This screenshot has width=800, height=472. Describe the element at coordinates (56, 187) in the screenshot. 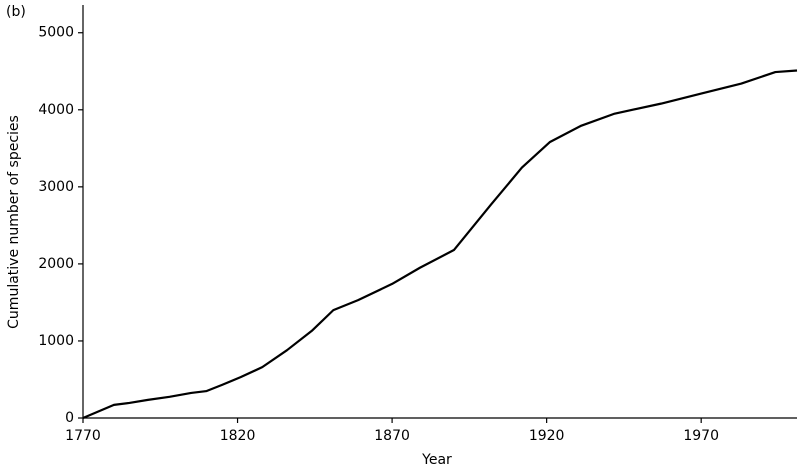

I see `y-tick-label: 3000` at that location.